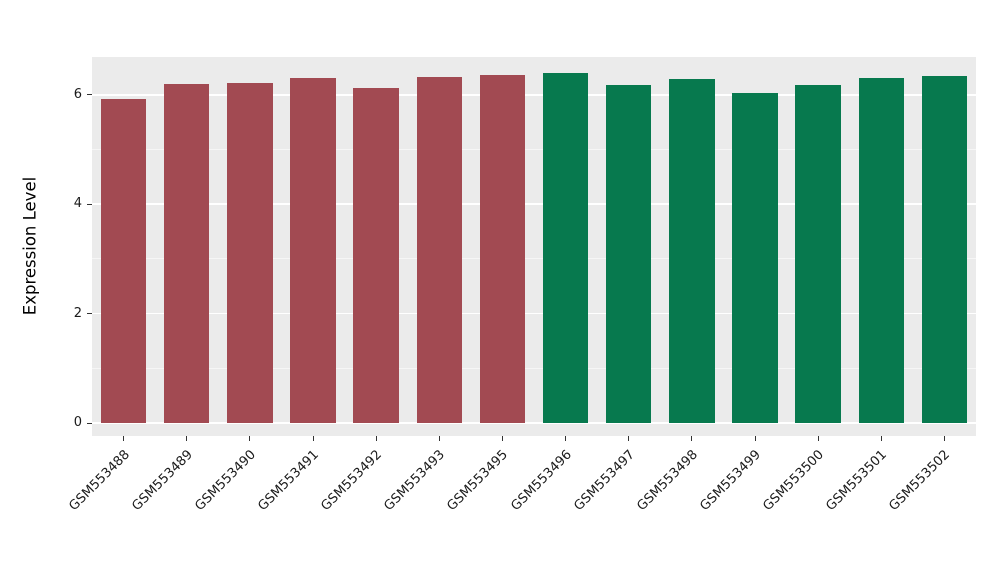  I want to click on x-tick-label: GSM553492, so click(352, 480).